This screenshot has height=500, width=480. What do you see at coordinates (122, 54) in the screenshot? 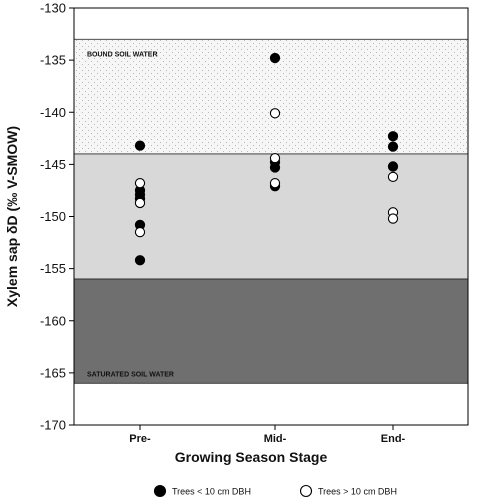
I see `band-label-0: BOUND SOIL WATER` at bounding box center [122, 54].